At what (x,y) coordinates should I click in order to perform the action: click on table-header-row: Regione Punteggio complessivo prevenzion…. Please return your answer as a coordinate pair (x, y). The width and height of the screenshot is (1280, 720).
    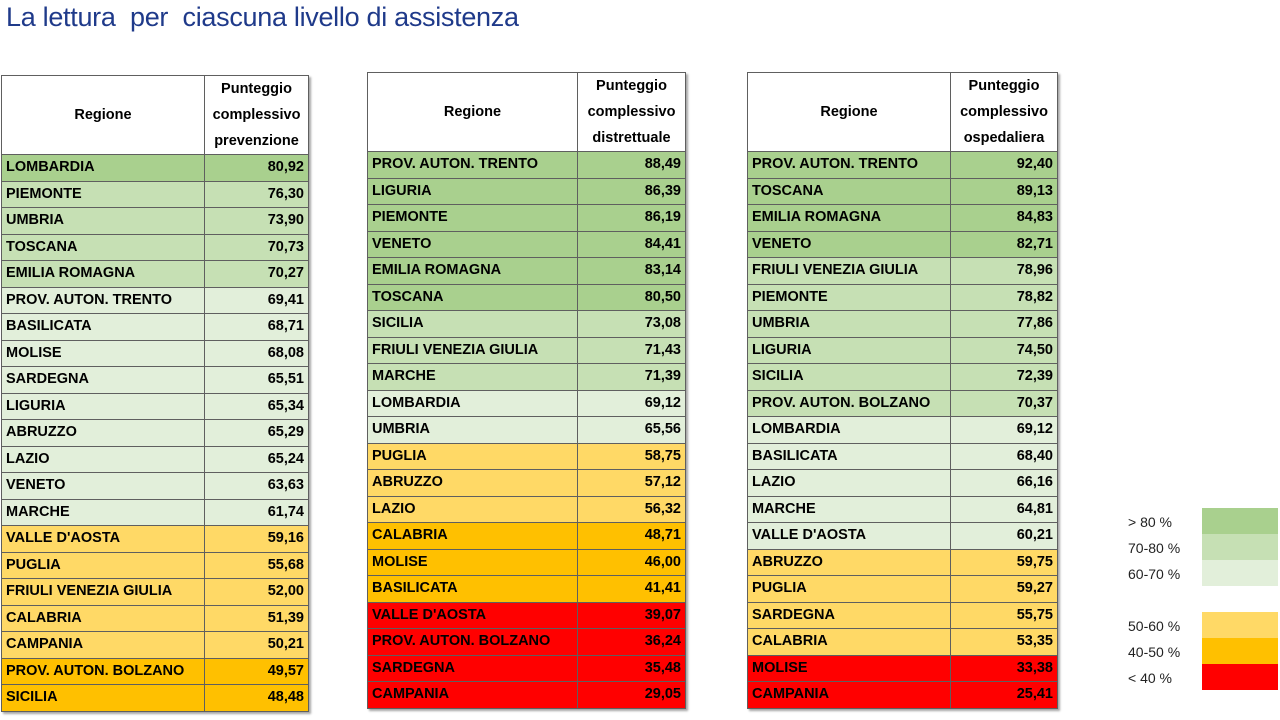
    Looking at the image, I should click on (155, 115).